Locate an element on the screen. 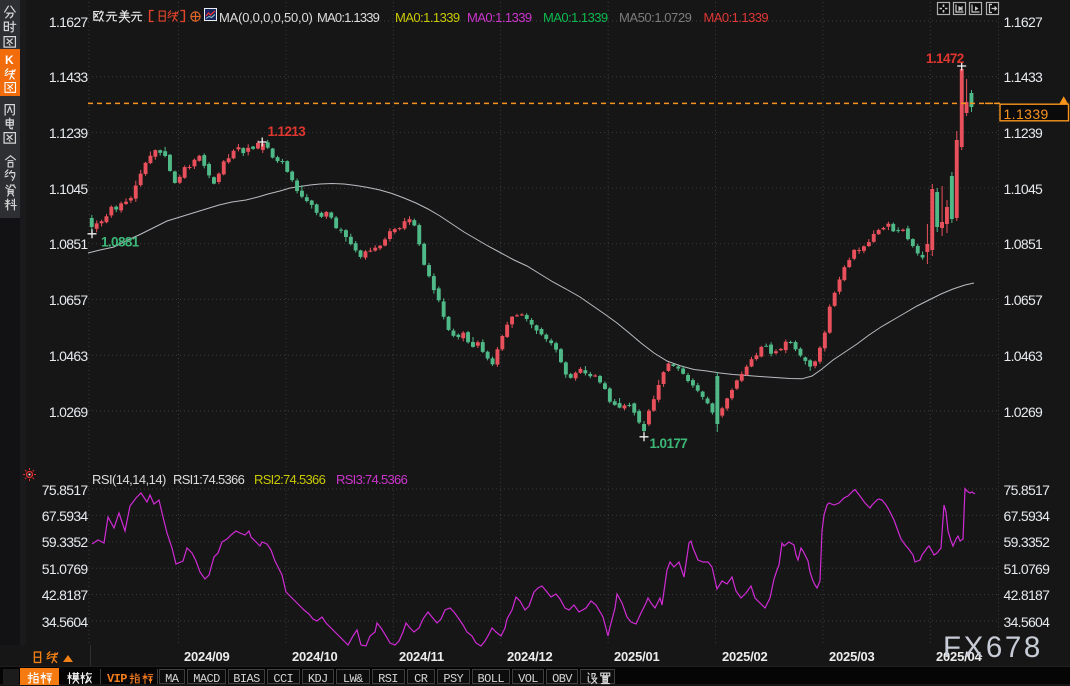  svg-text: 1.1472 is located at coordinates (945, 58).